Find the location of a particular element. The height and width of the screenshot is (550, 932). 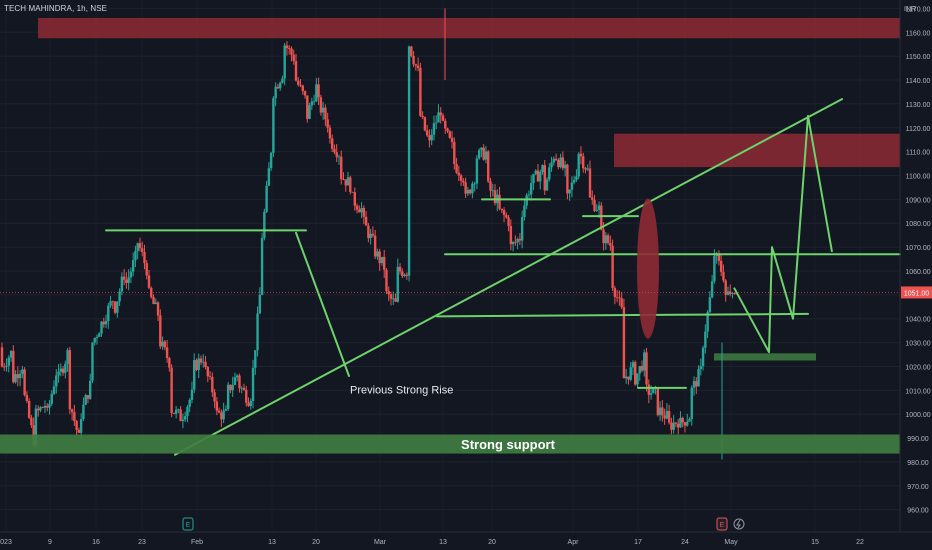

y-tick-label: 1150.00 is located at coordinates (918, 57).